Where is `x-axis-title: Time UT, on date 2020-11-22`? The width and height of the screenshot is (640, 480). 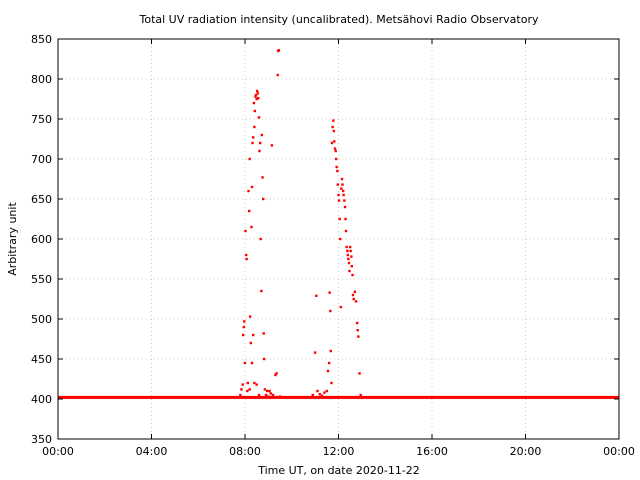
x-axis-title: Time UT, on date 2020-11-22 is located at coordinates (338, 470).